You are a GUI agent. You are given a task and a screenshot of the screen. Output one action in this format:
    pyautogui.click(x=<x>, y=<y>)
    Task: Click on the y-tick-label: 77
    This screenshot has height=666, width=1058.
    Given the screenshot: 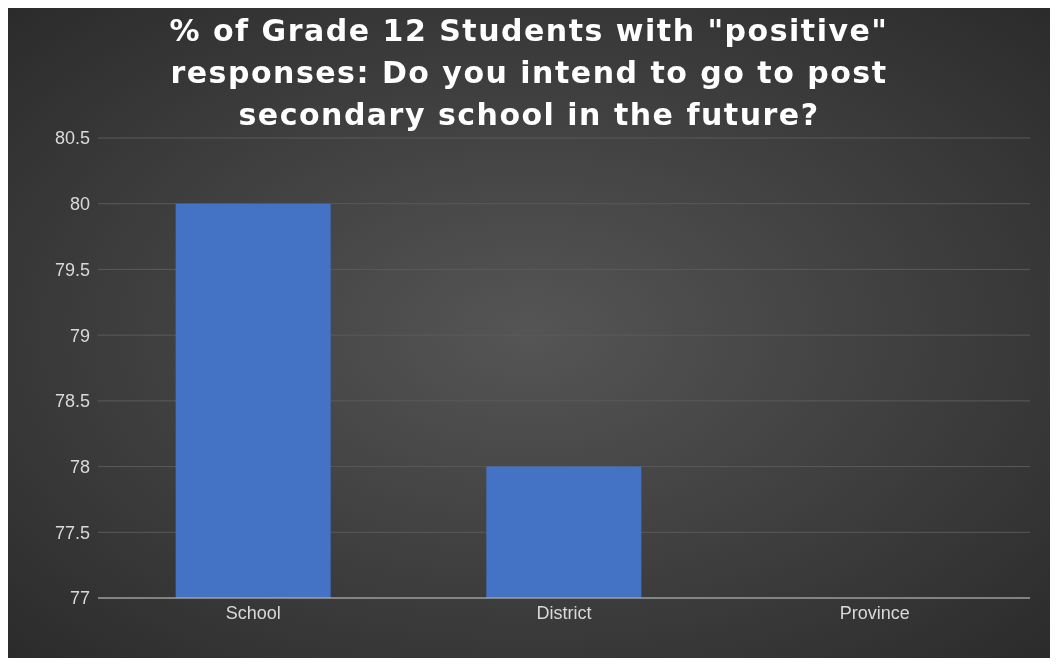 What is the action you would take?
    pyautogui.click(x=79, y=598)
    